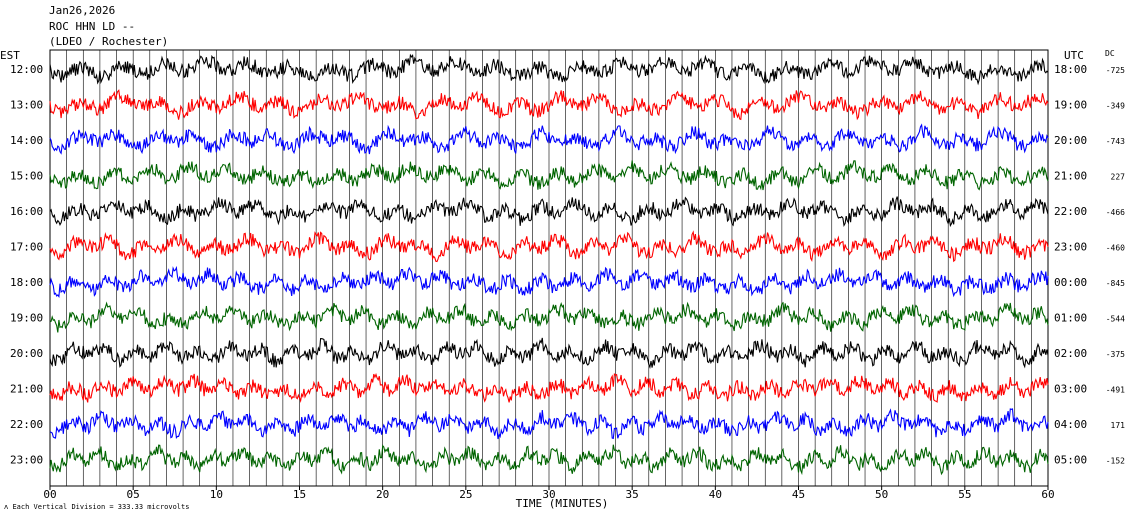 This screenshot has width=1130, height=519. Describe the element at coordinates (1115, 212) in the screenshot. I see `dc-offset-value: -466` at that location.